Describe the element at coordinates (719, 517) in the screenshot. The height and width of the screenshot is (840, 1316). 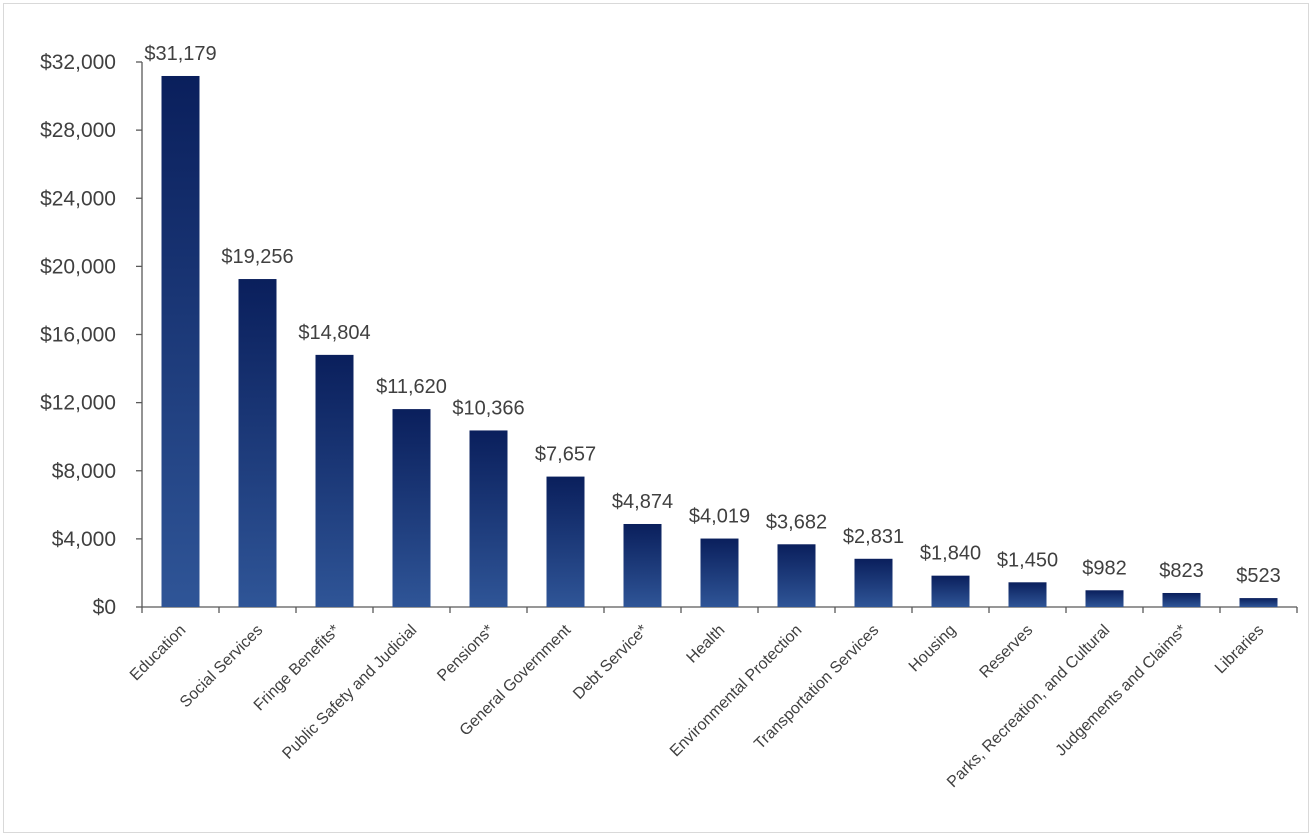
I see `data-label: $4,019` at that location.